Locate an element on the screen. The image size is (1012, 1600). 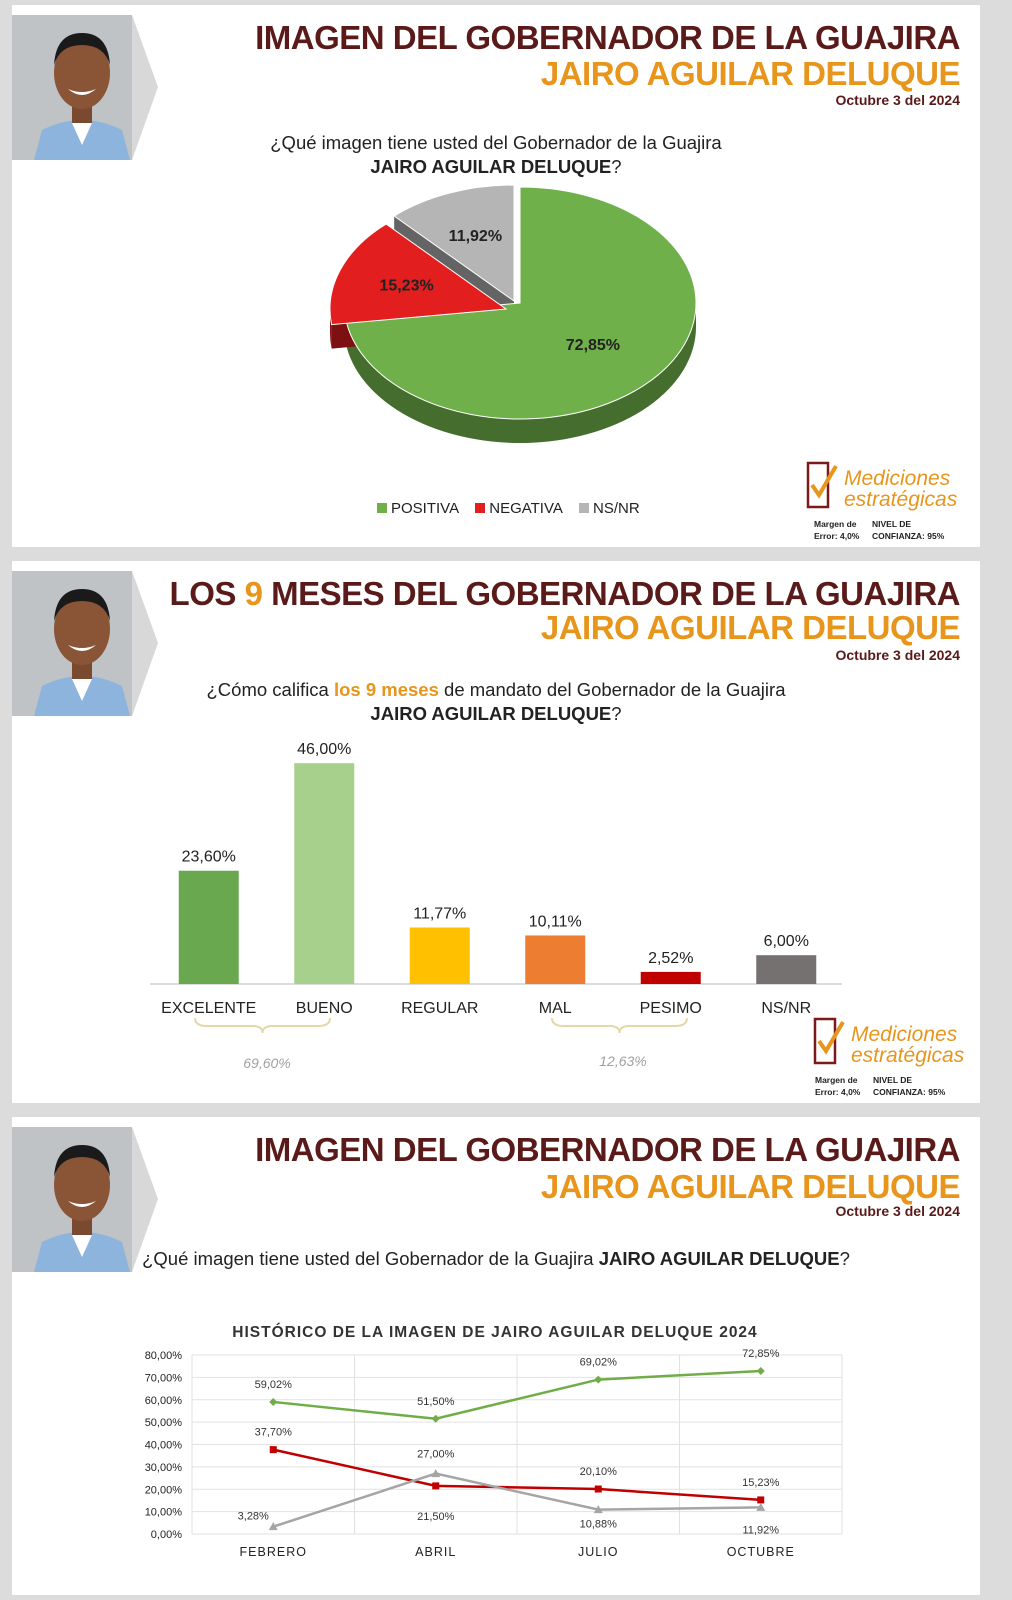
bar-category-label: MAL is located at coordinates (555, 1008).